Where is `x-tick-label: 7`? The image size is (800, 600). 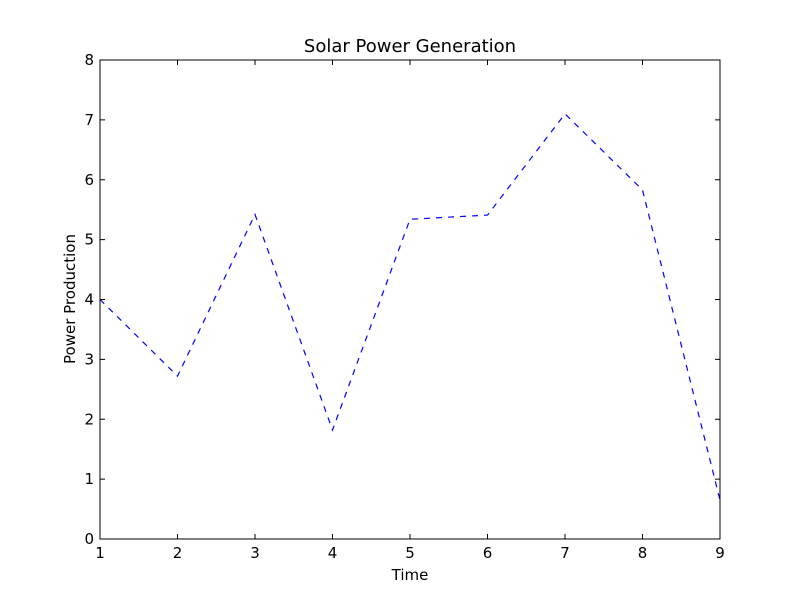 x-tick-label: 7 is located at coordinates (565, 553).